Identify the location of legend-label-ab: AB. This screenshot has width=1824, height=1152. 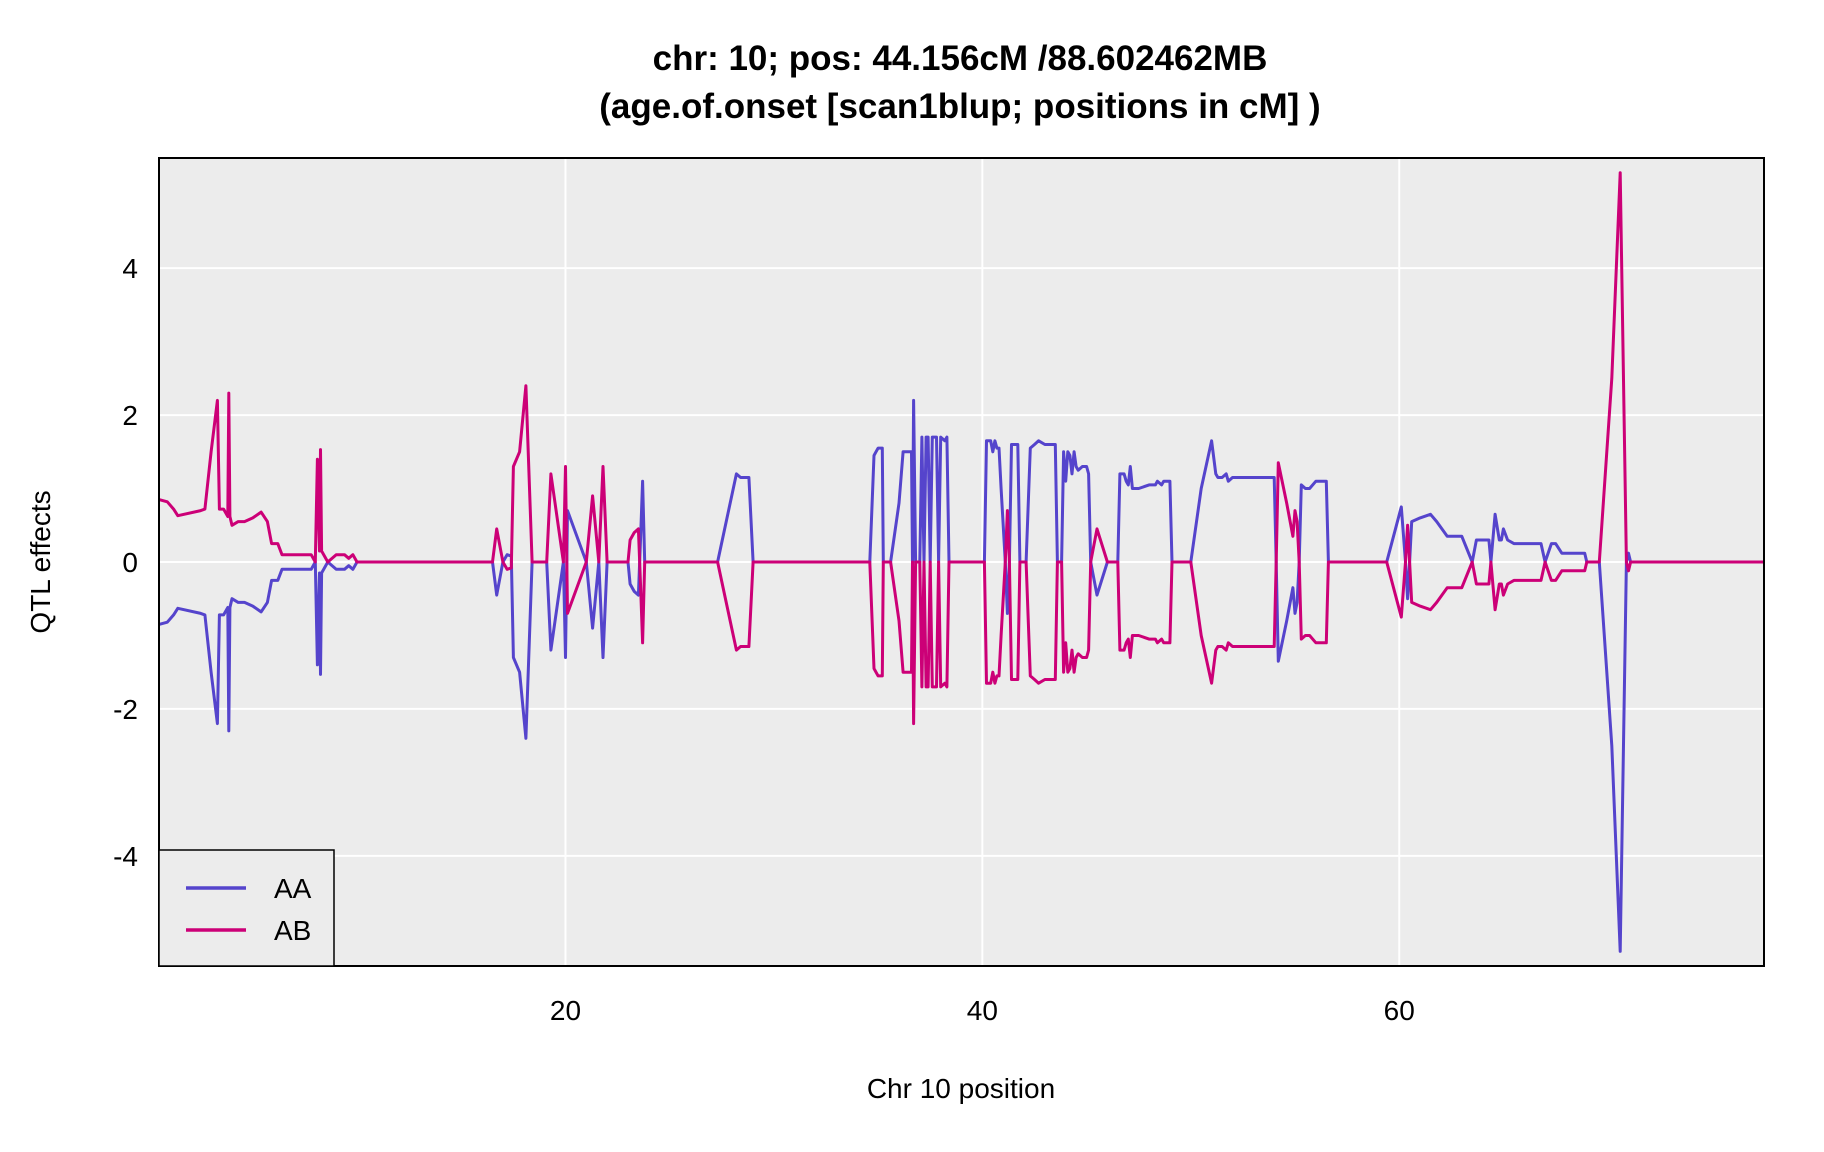
(292, 930).